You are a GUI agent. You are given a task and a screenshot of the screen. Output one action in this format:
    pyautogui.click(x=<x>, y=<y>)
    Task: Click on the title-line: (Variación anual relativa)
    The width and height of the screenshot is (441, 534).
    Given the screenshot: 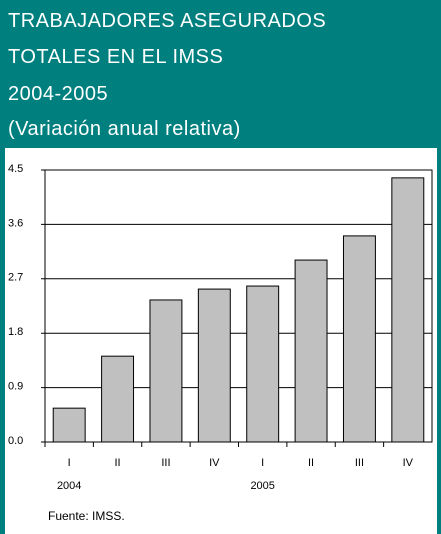 What is the action you would take?
    pyautogui.click(x=124, y=129)
    